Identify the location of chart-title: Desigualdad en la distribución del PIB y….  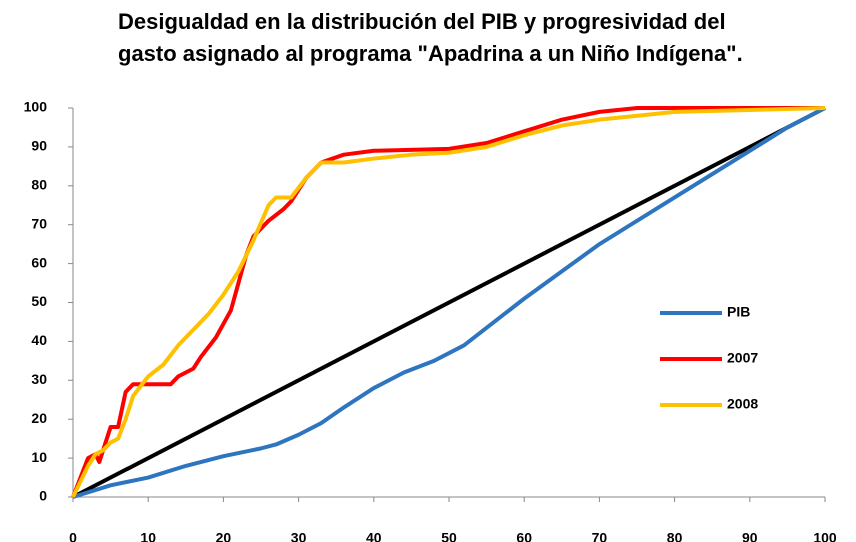
(430, 37).